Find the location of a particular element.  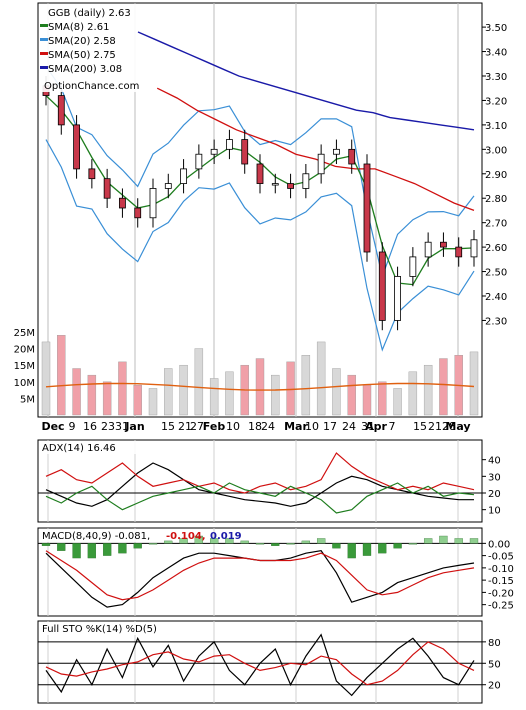

axis-tick-label: 30 is located at coordinates (494, 477).